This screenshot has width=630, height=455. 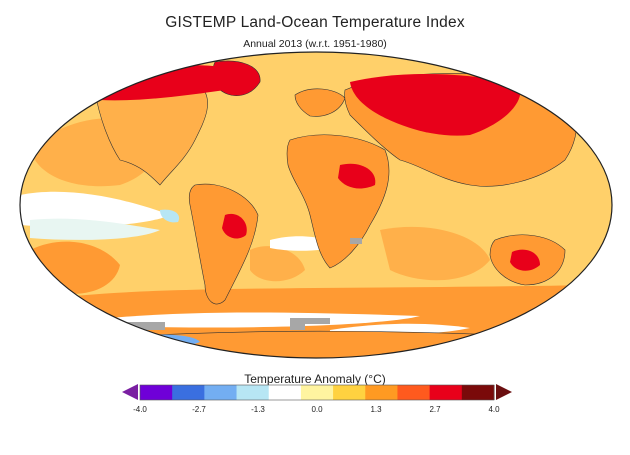 What do you see at coordinates (315, 379) in the screenshot?
I see `legend-title: Temperature Anomaly (°C)` at bounding box center [315, 379].